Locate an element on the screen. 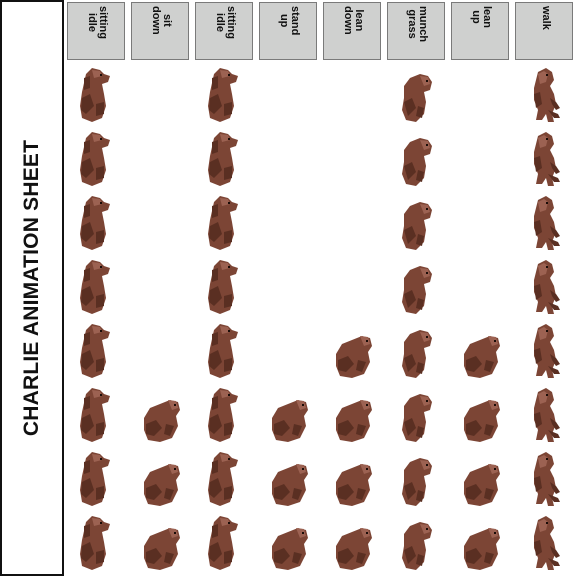 The image size is (576, 576). column-header-8: walk is located at coordinates (544, 31).